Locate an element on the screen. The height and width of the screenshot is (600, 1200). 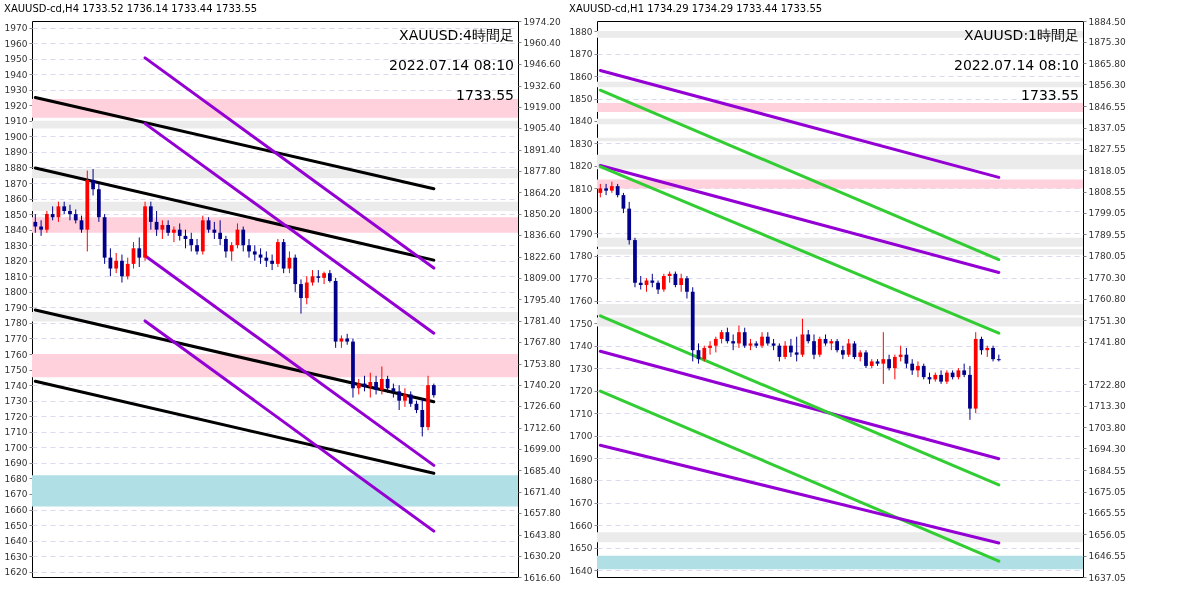
y2-tick-label: 1740.20 is located at coordinates (542, 385).